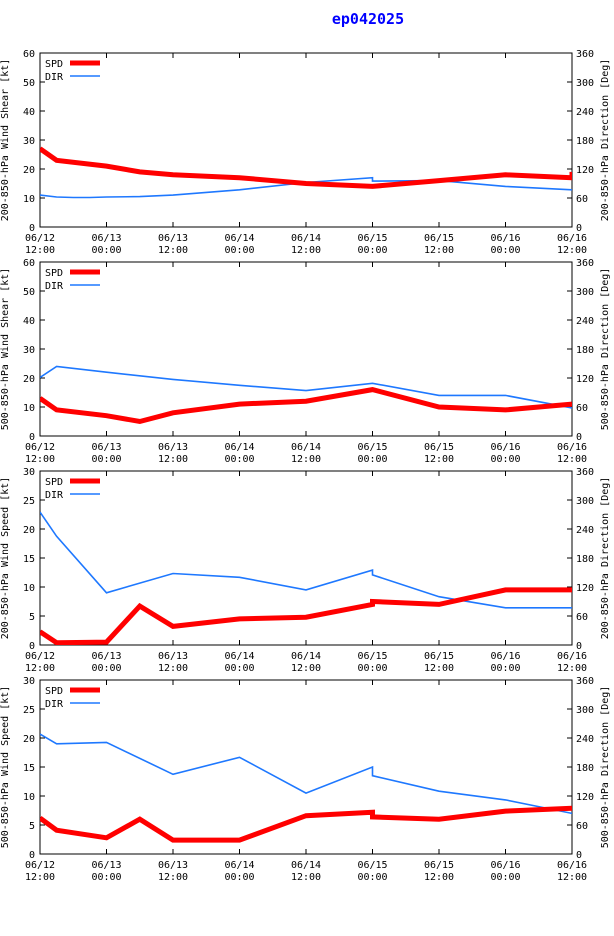 This screenshot has height=936, width=614. I want to click on y-axis-label: 500-850-hPa Wind Shear [kt], so click(5, 349).